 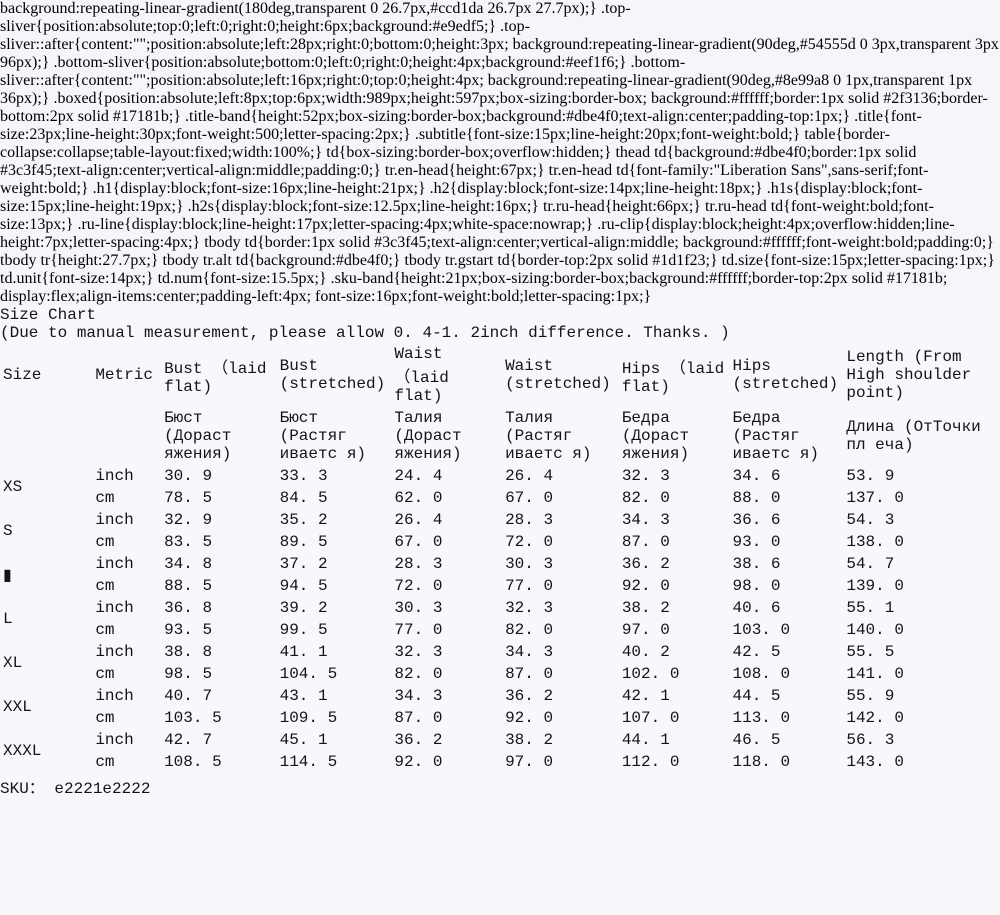 What do you see at coordinates (766, 436) in the screenshot?
I see `ru-header-line: (Растяг` at bounding box center [766, 436].